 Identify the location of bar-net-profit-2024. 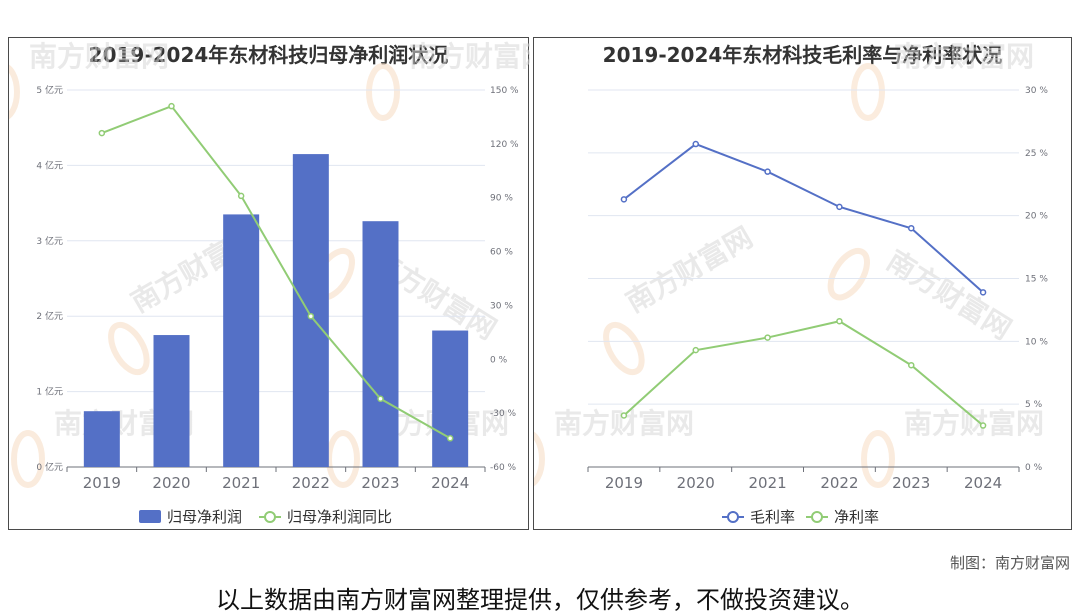
(450, 398).